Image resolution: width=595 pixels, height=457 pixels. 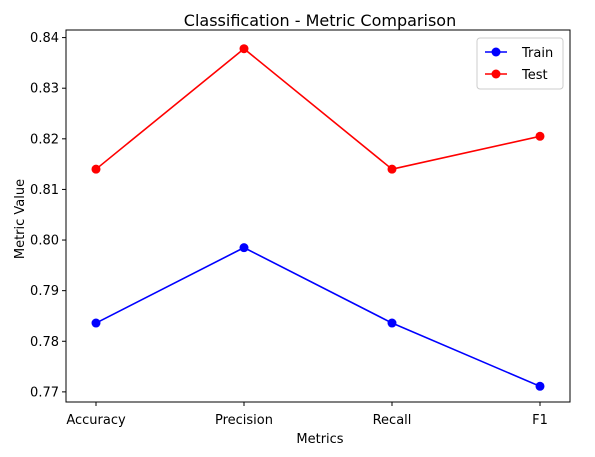 What do you see at coordinates (320, 20) in the screenshot?
I see `chart-title: Classification - Metric Comparison` at bounding box center [320, 20].